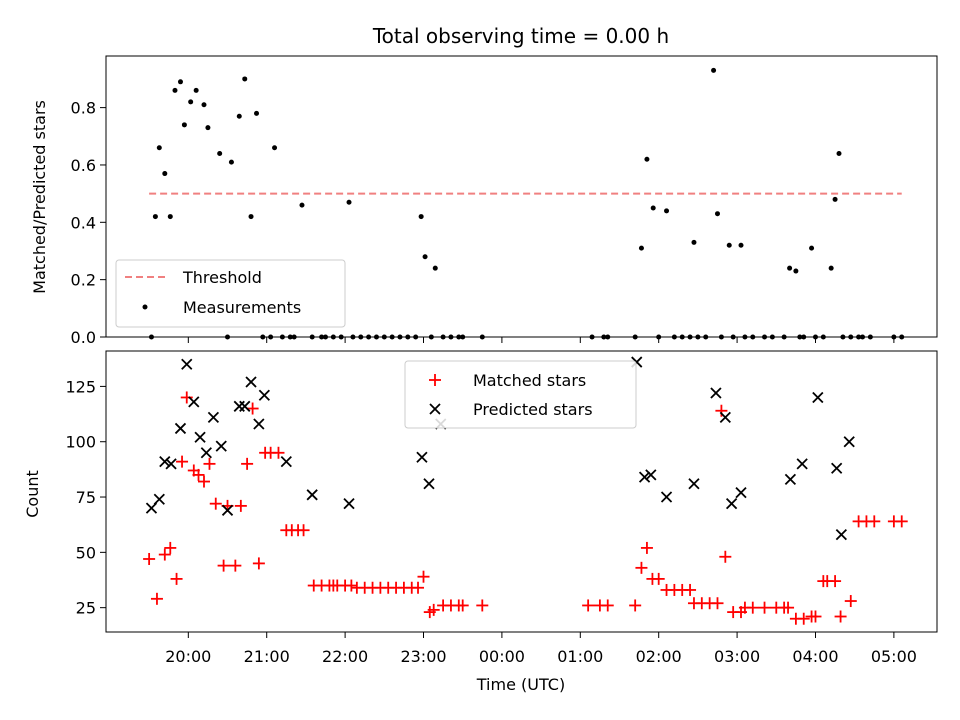 Image resolution: width=960 pixels, height=720 pixels. I want to click on x-tick-label: 01:00, so click(580, 656).